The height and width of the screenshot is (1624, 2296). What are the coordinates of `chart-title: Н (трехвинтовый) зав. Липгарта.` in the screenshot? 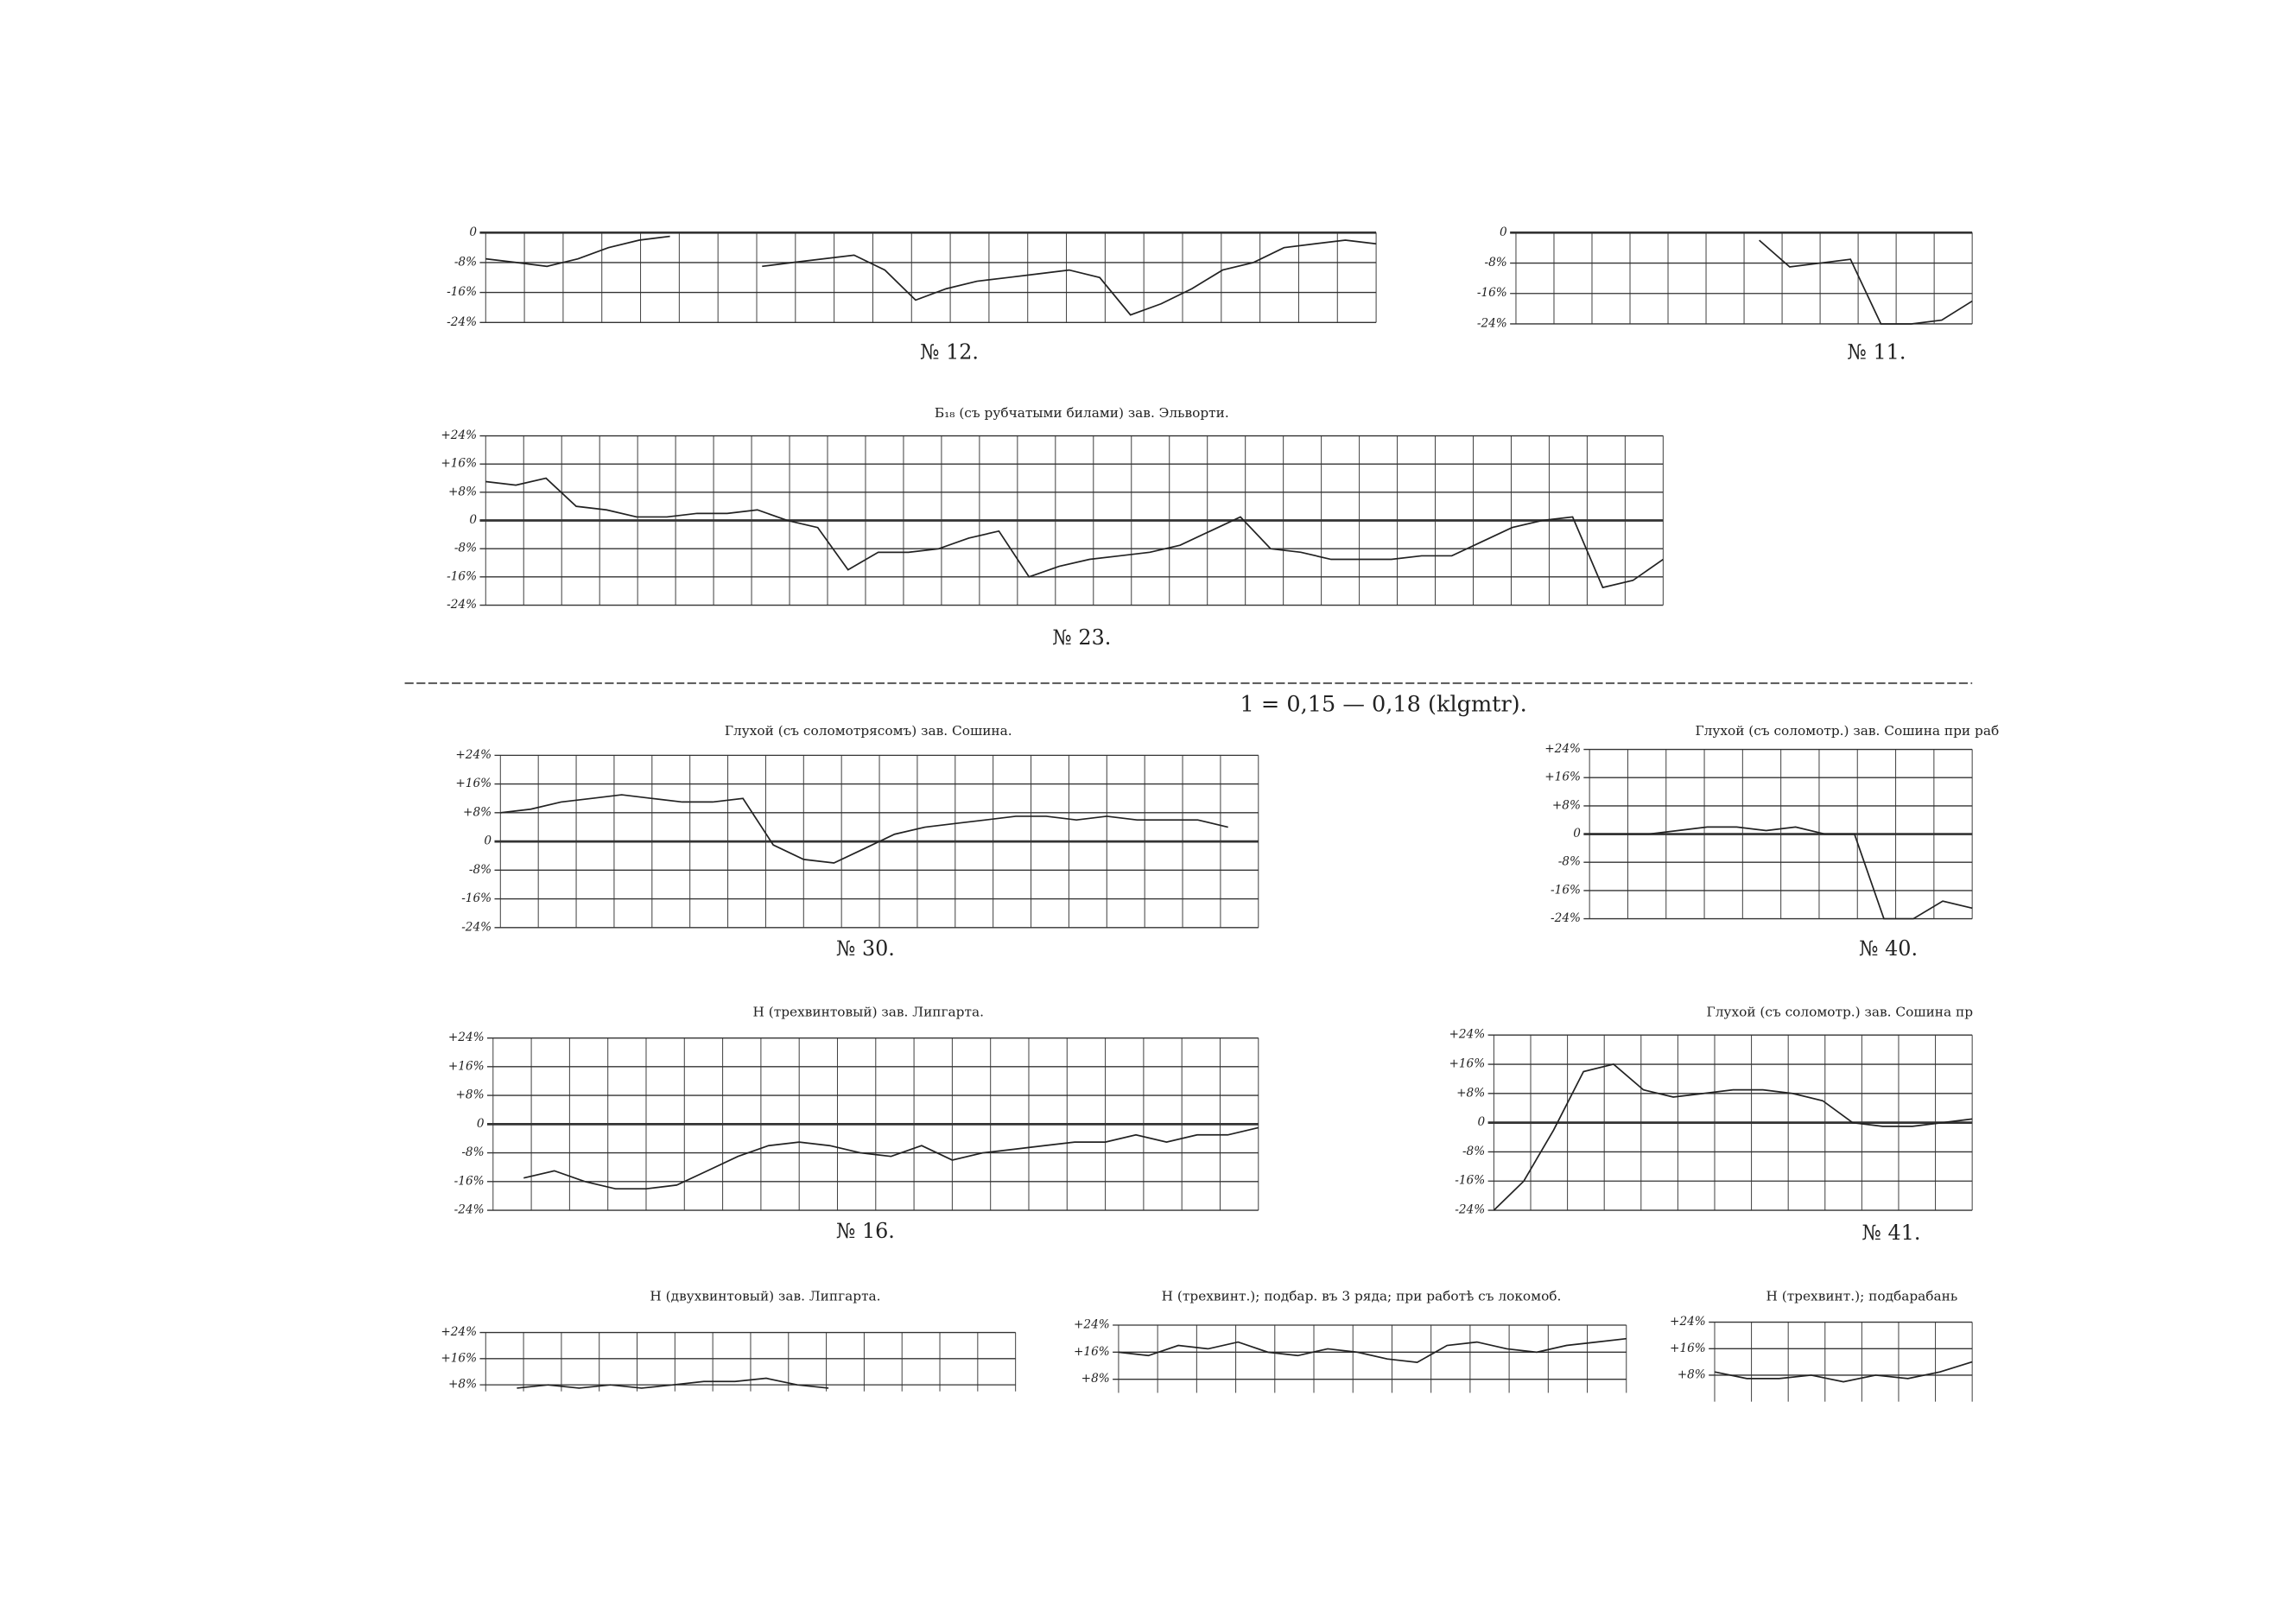 It's located at (868, 1013).